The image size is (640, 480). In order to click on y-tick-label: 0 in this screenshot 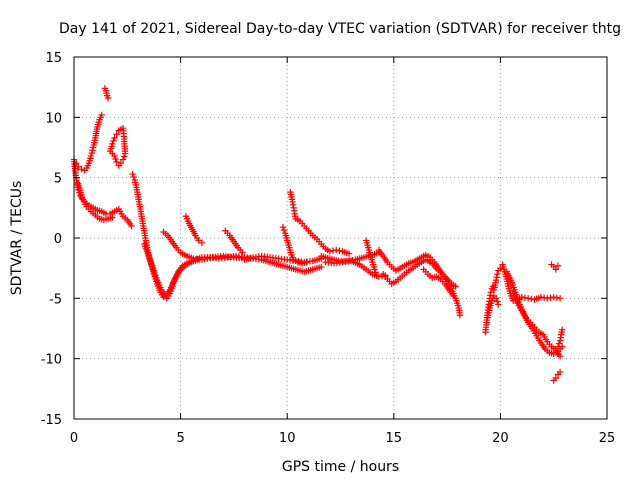, I will do `click(58, 239)`.